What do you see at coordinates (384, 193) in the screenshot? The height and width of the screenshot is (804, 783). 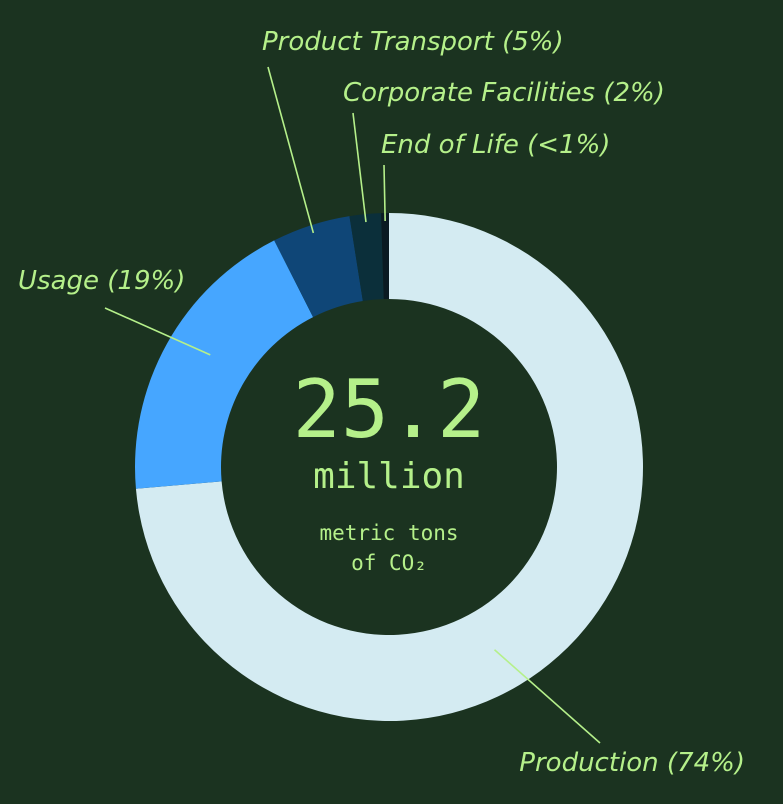 I see `leader-line-end-of-life` at bounding box center [384, 193].